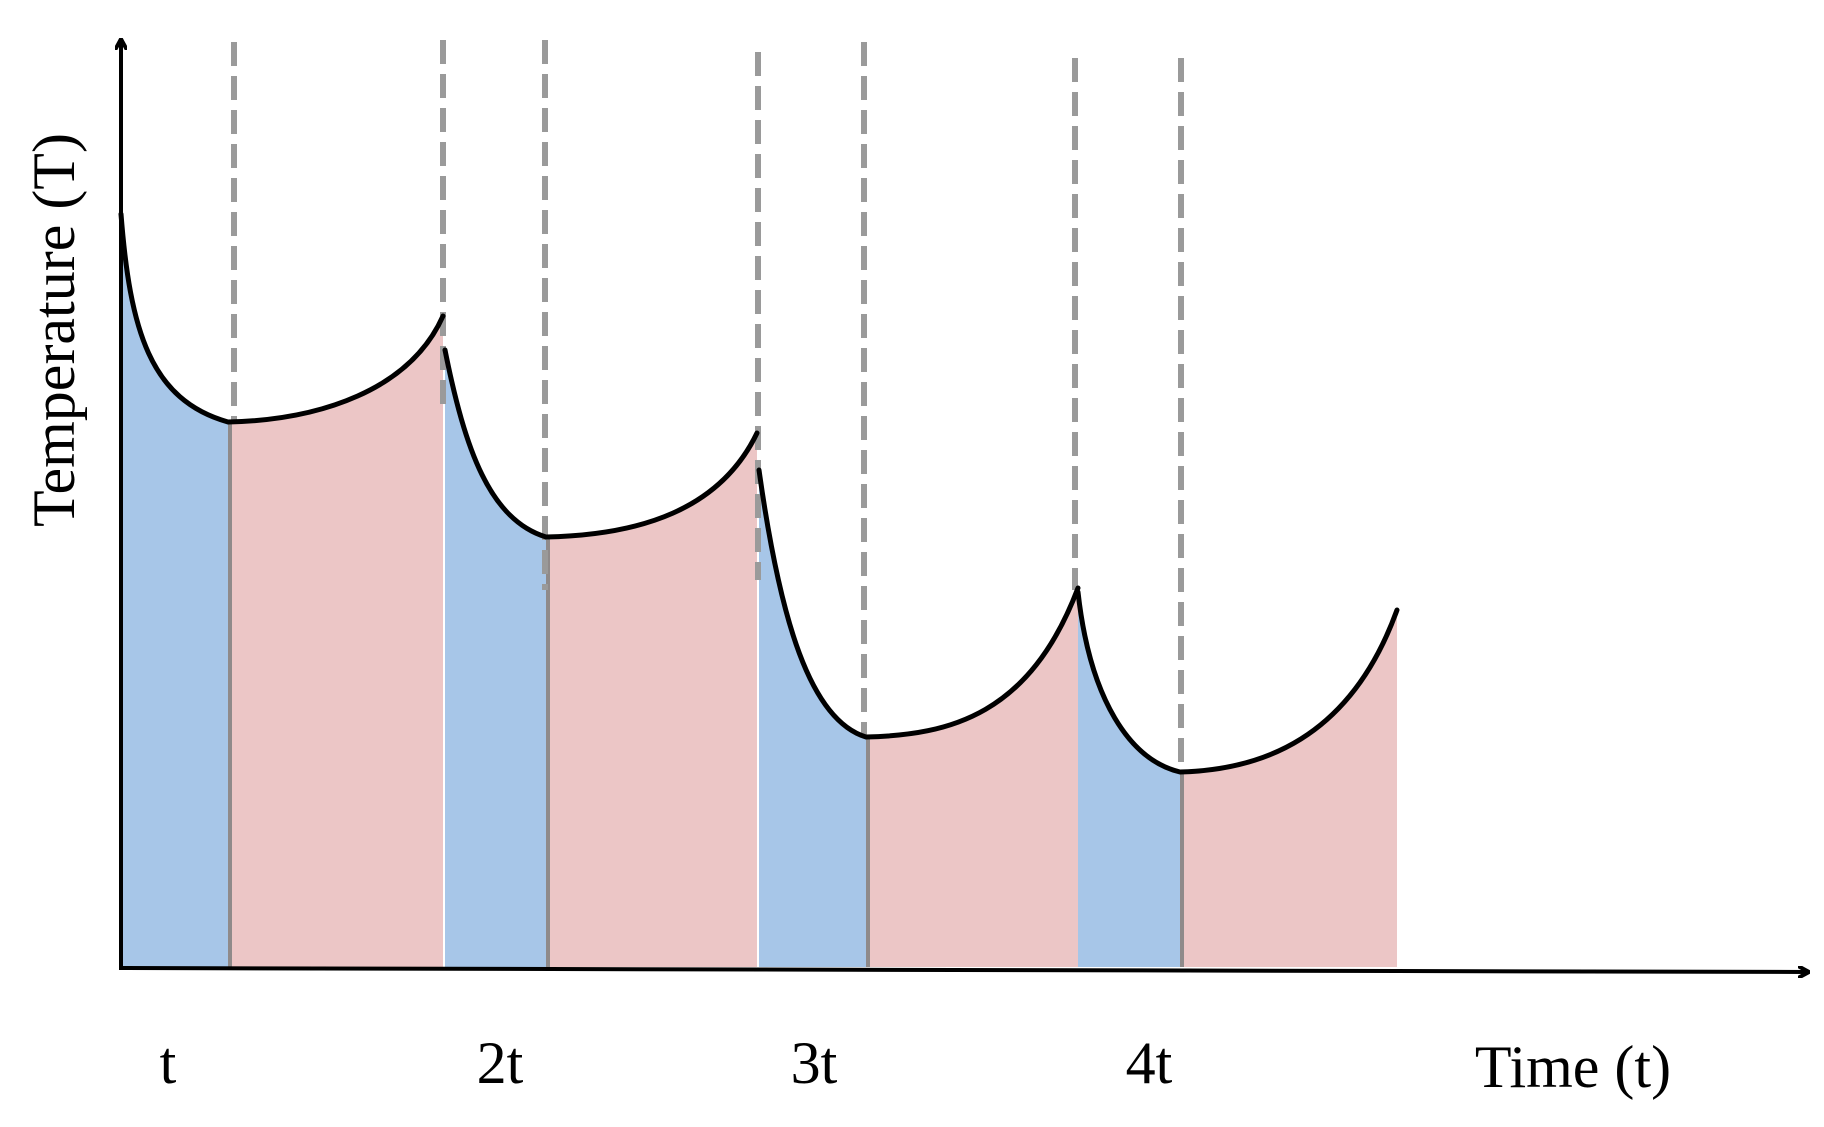  What do you see at coordinates (54, 330) in the screenshot?
I see `y-axis-title: Temperature (T)` at bounding box center [54, 330].